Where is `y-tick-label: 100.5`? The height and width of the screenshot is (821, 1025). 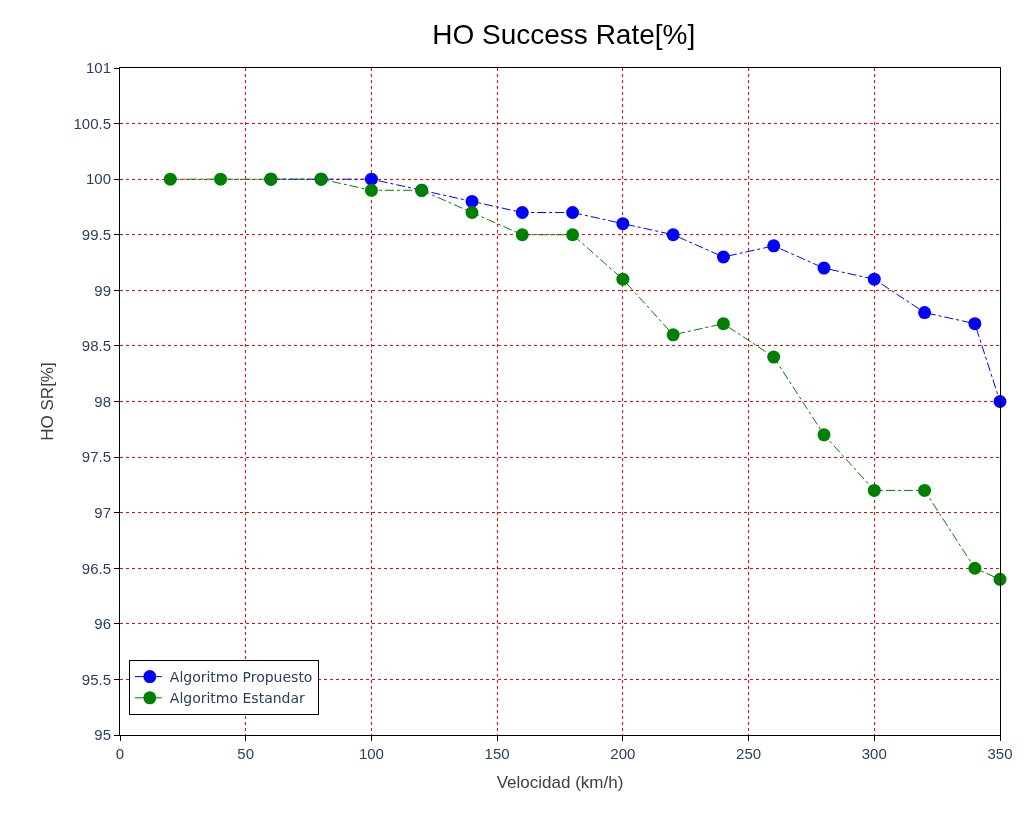
y-tick-label: 100.5 is located at coordinates (92, 123).